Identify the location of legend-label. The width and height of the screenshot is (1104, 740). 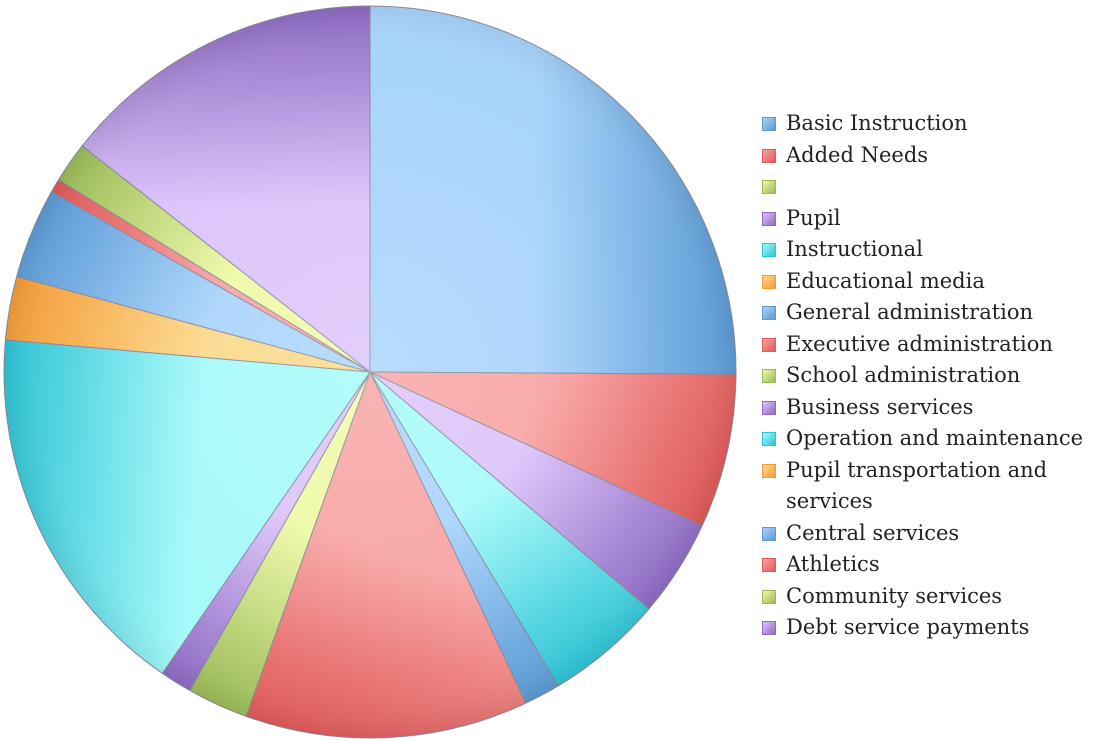
(789, 186).